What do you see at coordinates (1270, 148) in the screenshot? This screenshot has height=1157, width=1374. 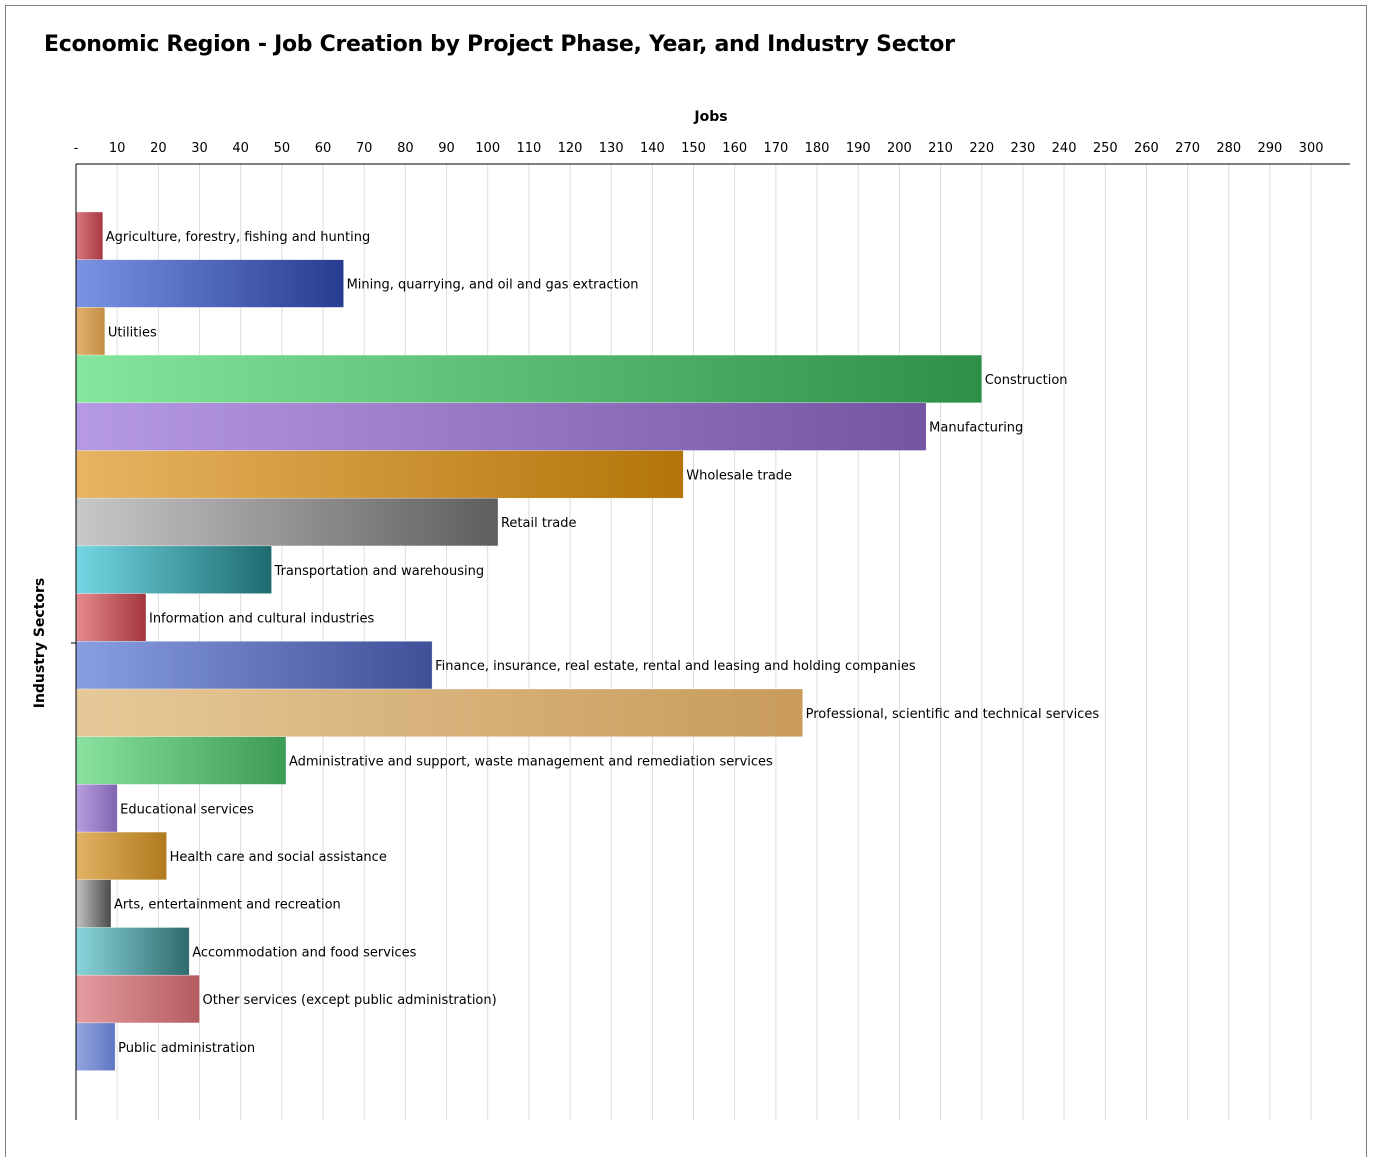 I see `x-tick-label: 290` at bounding box center [1270, 148].